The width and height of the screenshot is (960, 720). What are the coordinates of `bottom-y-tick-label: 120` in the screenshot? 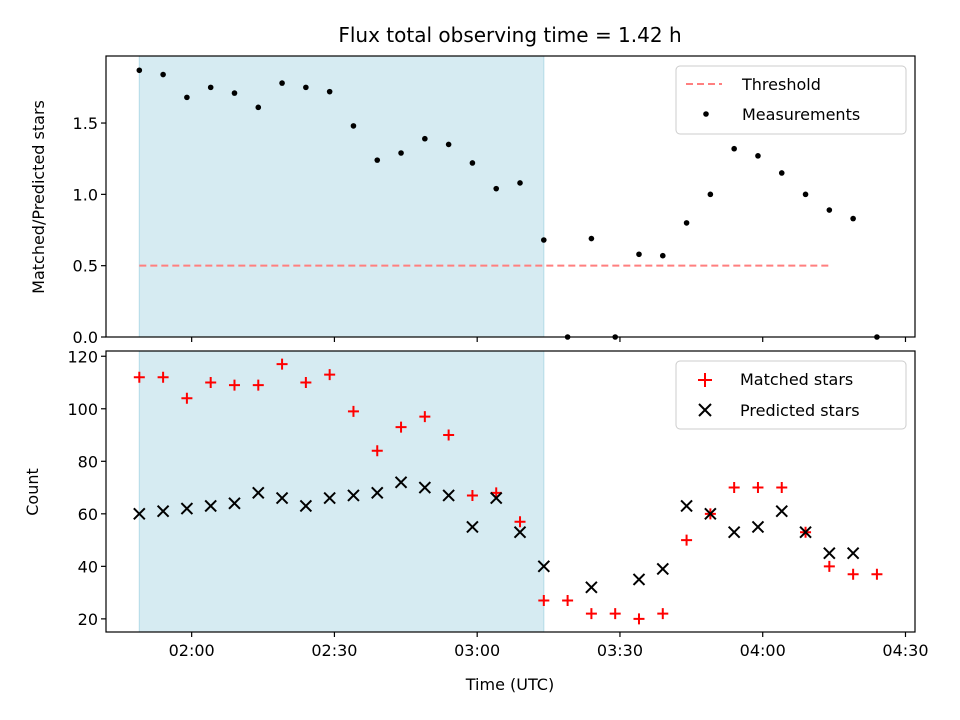 It's located at (82, 356).